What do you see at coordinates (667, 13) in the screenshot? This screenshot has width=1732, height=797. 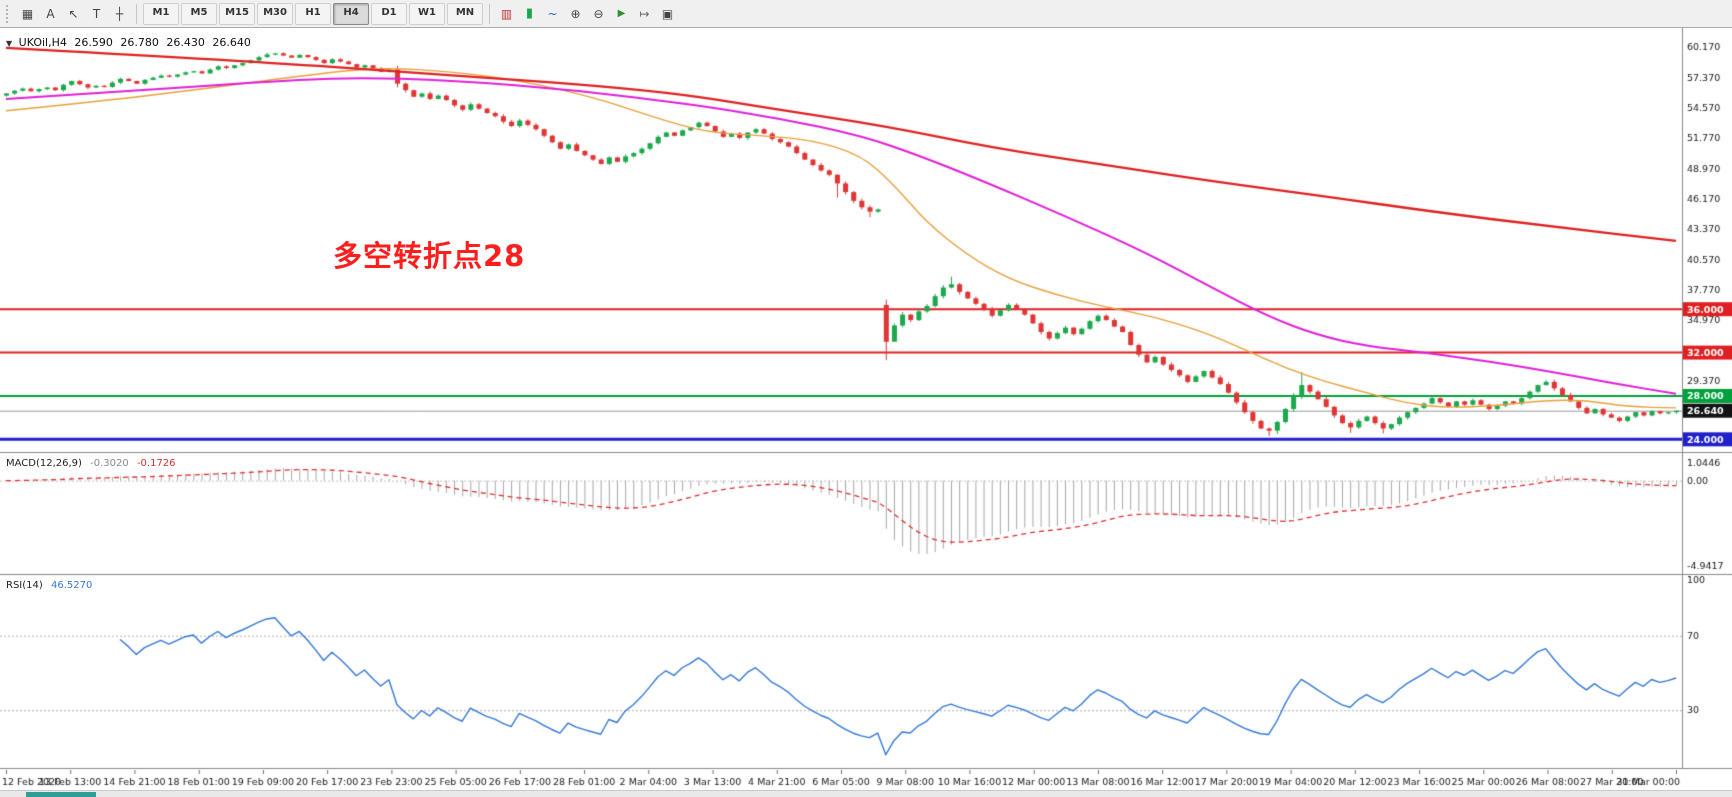 I see `tile-windows-icon: ▣` at bounding box center [667, 13].